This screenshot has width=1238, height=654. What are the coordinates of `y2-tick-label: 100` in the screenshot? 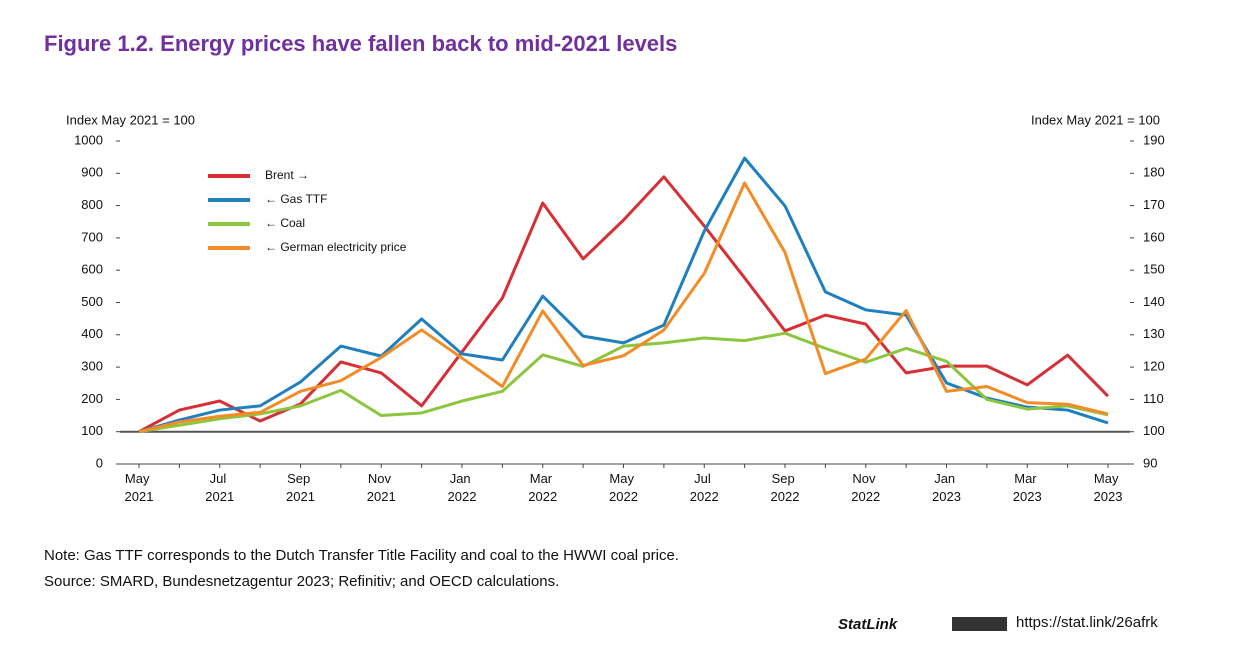 It's located at (1154, 430).